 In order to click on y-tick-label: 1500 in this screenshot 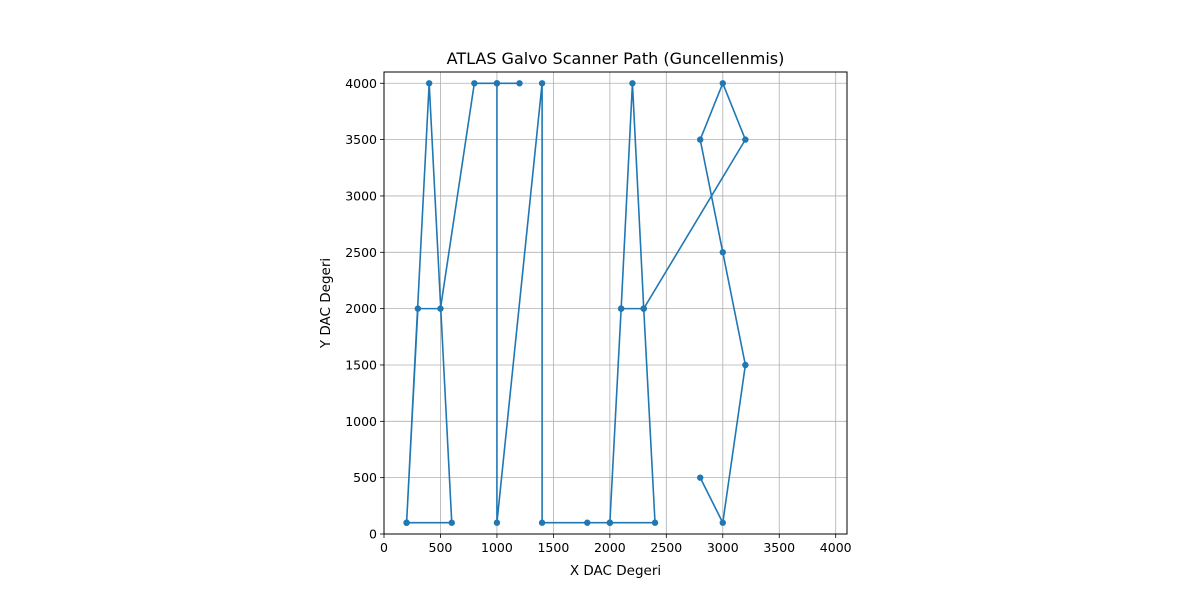, I will do `click(361, 364)`.